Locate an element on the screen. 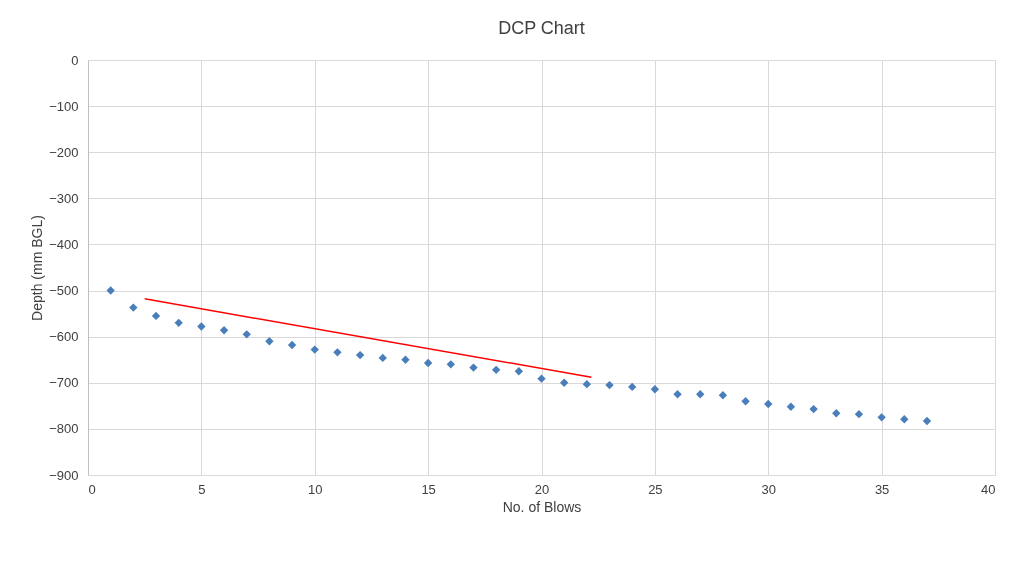  y-tick-label: −500 is located at coordinates (64, 291).